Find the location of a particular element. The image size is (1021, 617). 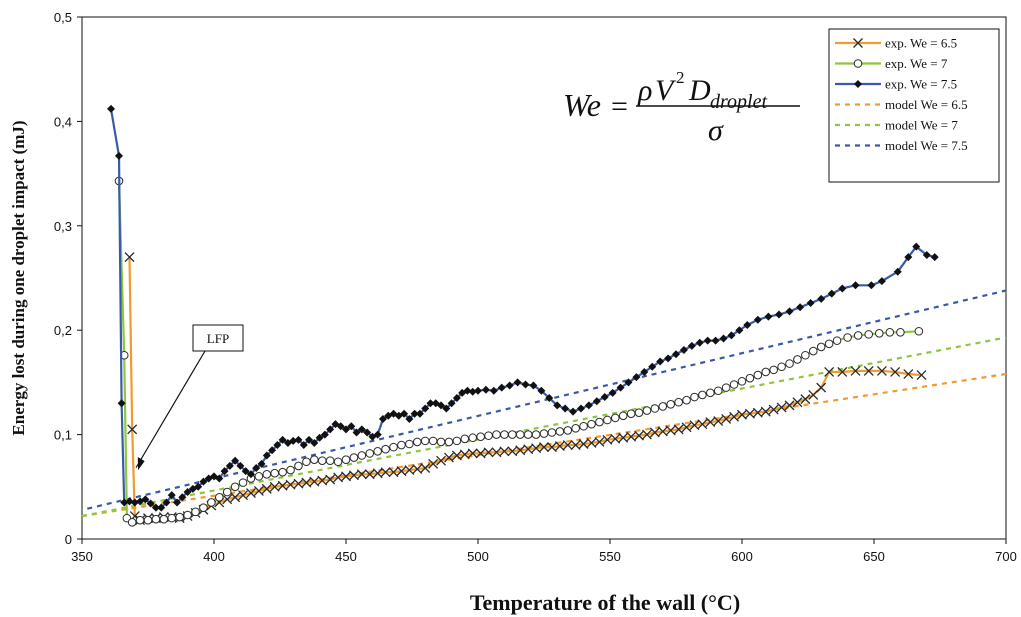

weber-formula: We = ρ V 2 D droplet σ is located at coordinates (681, 107).